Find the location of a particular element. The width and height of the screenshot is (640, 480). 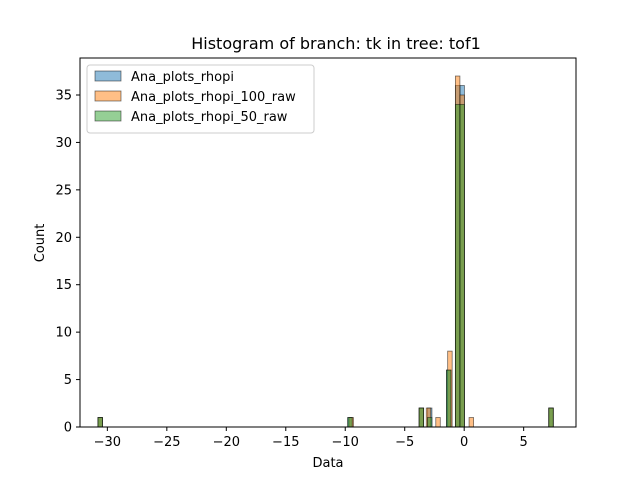

x-tick-label-3: −15 is located at coordinates (285, 442).